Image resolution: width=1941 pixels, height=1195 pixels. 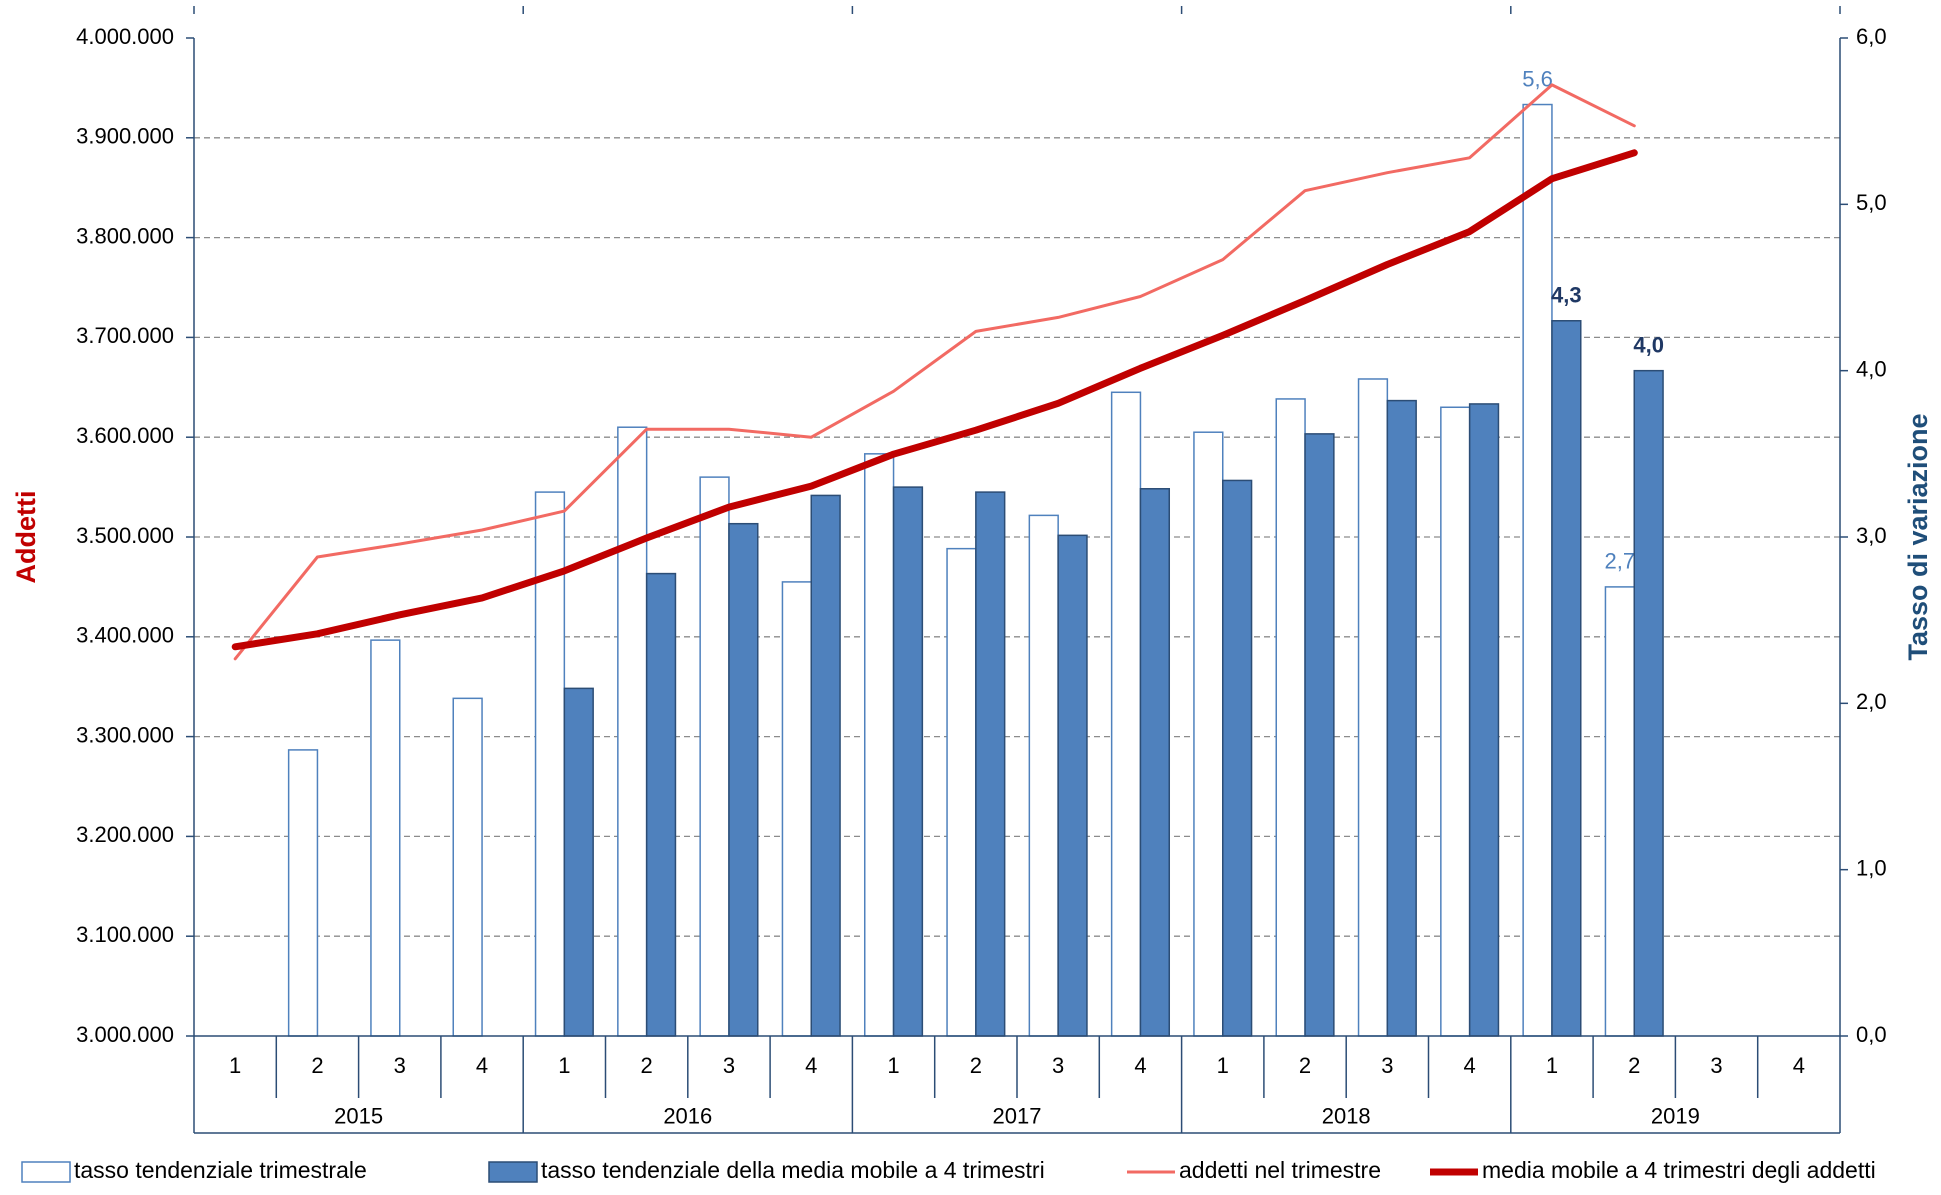 I want to click on data-label: 4,0, so click(x=1648, y=344).